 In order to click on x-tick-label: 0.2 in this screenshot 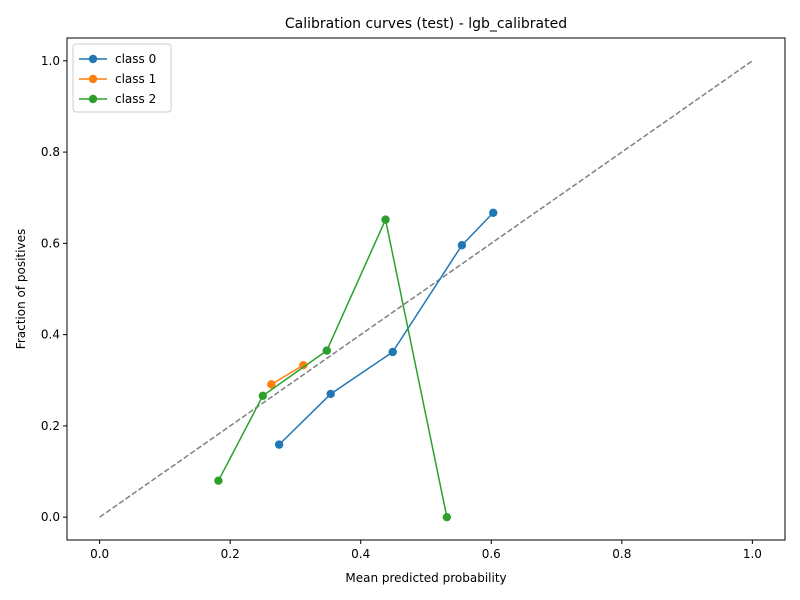, I will do `click(230, 554)`.